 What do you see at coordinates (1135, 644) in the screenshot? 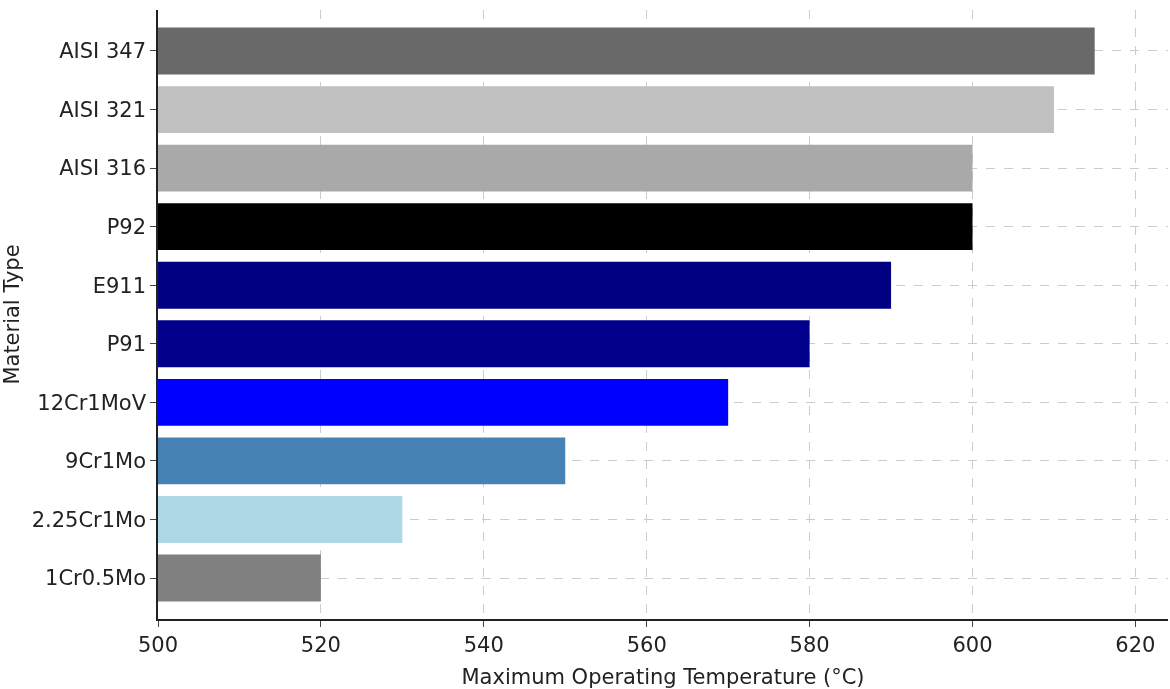
I see `x-tick-label: 620` at bounding box center [1135, 644].